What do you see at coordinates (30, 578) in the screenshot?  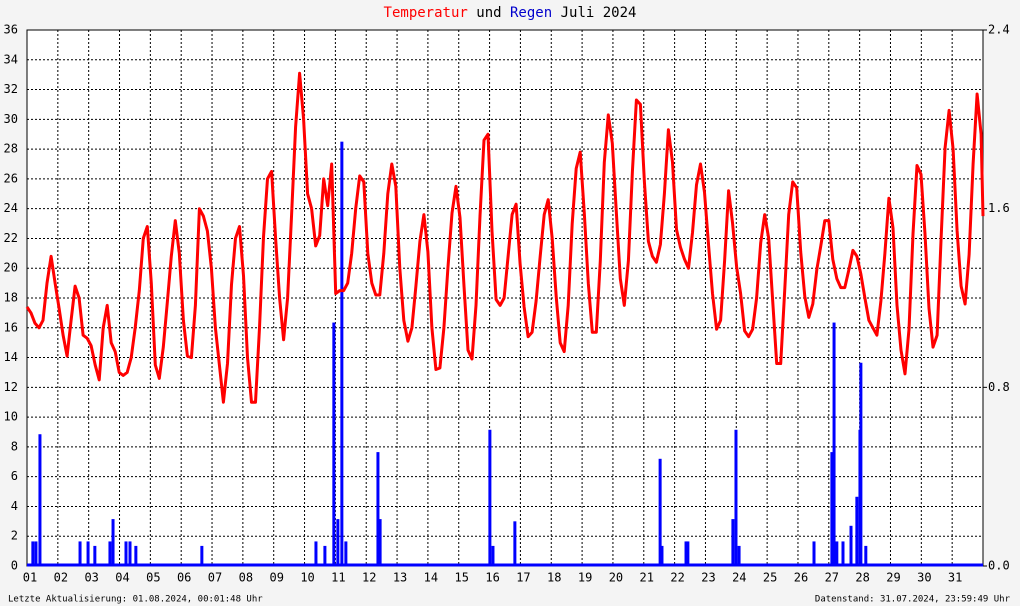 I see `x-tick-label: 01` at bounding box center [30, 578].